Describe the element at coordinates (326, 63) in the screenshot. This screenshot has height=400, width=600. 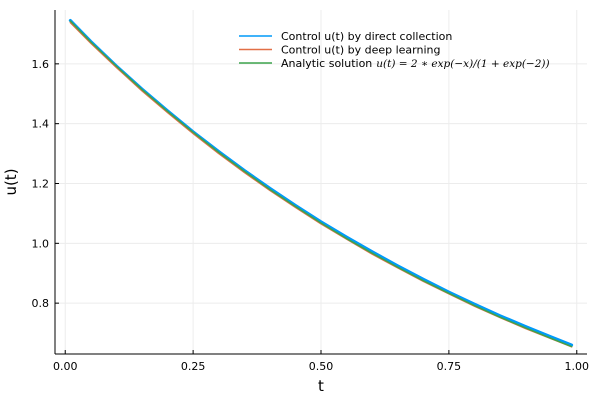
I see `legend-label-analytic-solution: Analytic solution` at that location.